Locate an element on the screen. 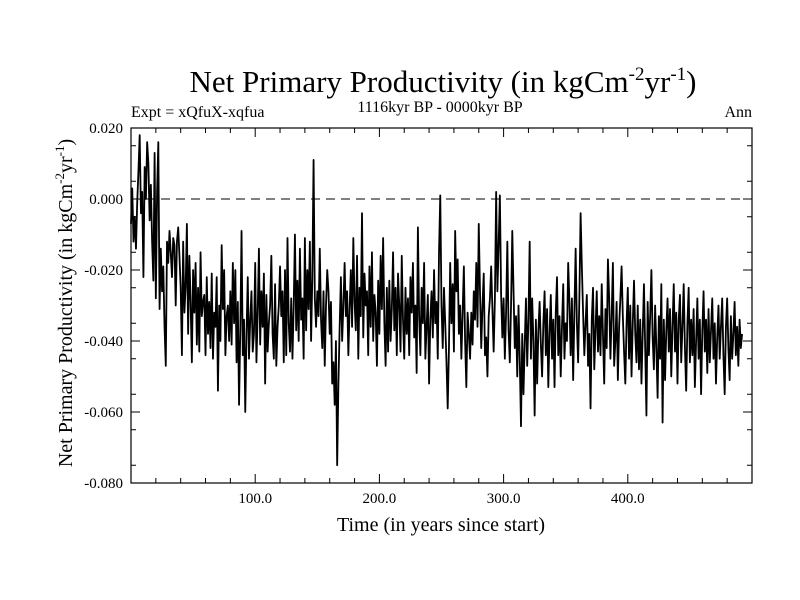 This screenshot has width=800, height=600. x-tick-label: 100.0 is located at coordinates (255, 499).